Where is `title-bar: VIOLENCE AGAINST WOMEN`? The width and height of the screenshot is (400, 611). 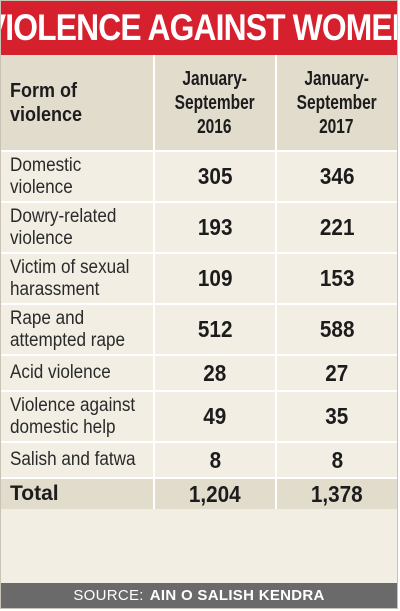
title-bar: VIOLENCE AGAINST WOMEN is located at coordinates (199, 28).